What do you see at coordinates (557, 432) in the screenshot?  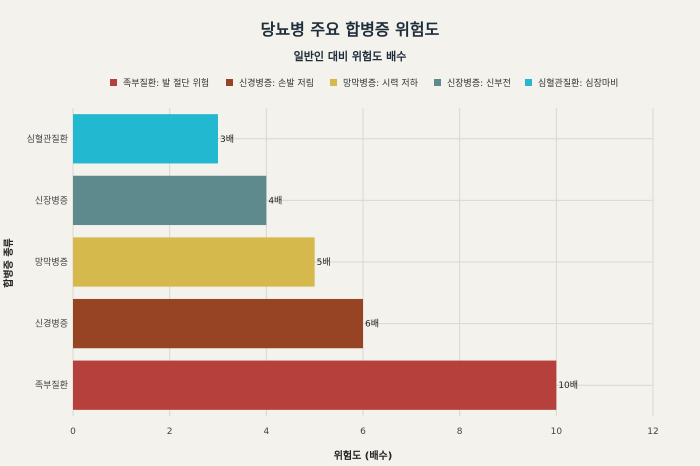 I see `x-tick-label: 10` at bounding box center [557, 432].